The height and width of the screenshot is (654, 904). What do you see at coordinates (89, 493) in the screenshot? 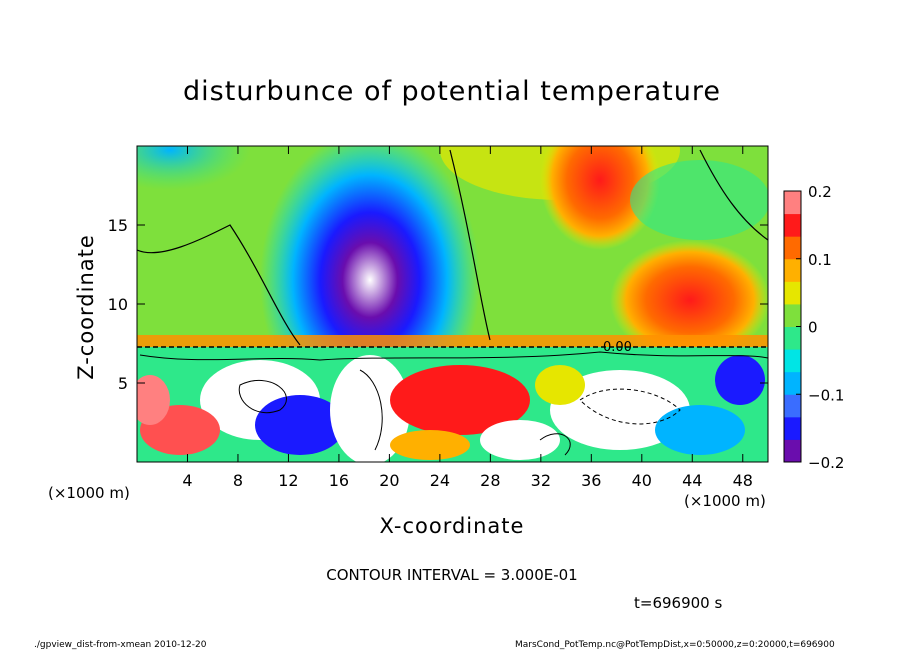
I see `x-unit-label-left: (×1000 m)` at bounding box center [89, 493].